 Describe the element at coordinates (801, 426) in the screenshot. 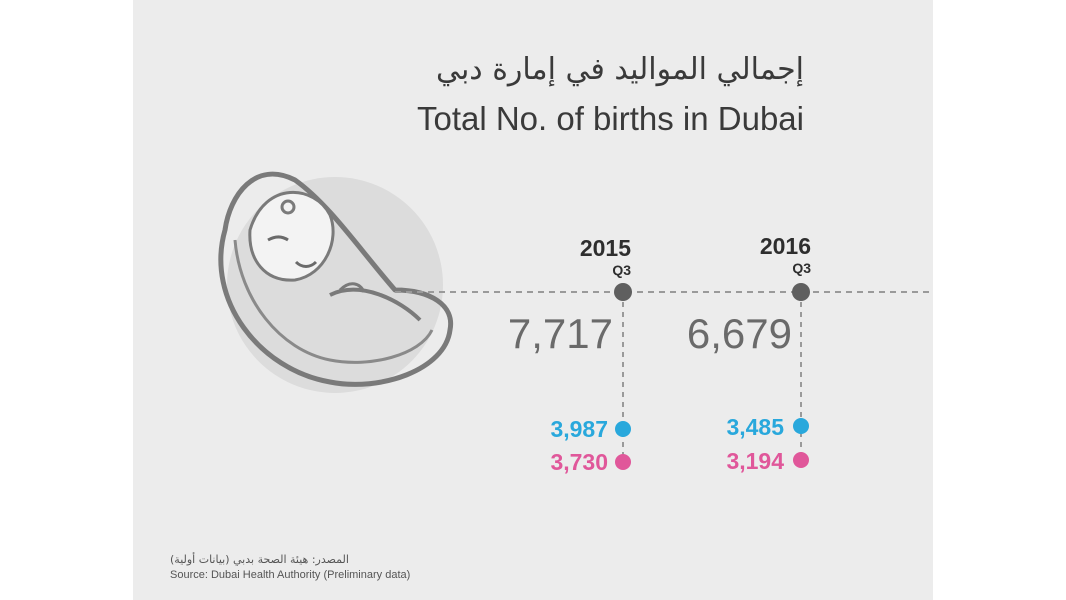

I see `boys-dot-2016` at that location.